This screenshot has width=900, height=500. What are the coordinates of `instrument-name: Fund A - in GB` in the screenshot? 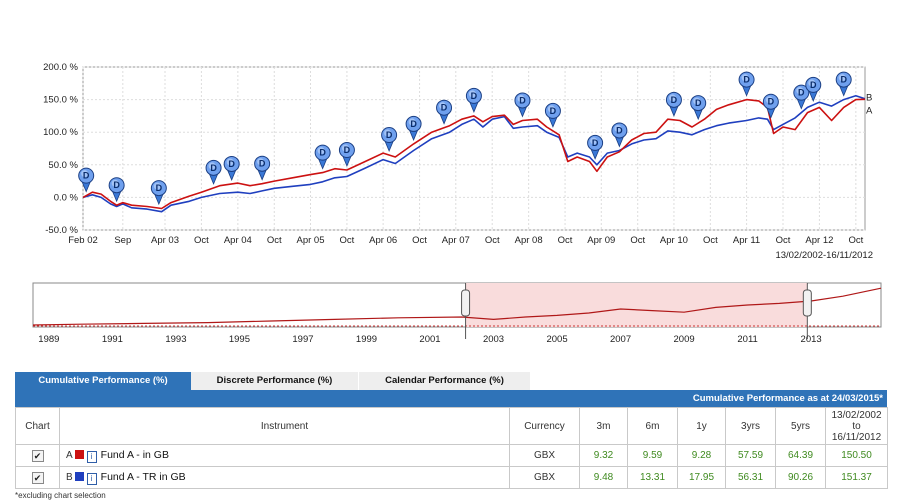 It's located at (134, 454).